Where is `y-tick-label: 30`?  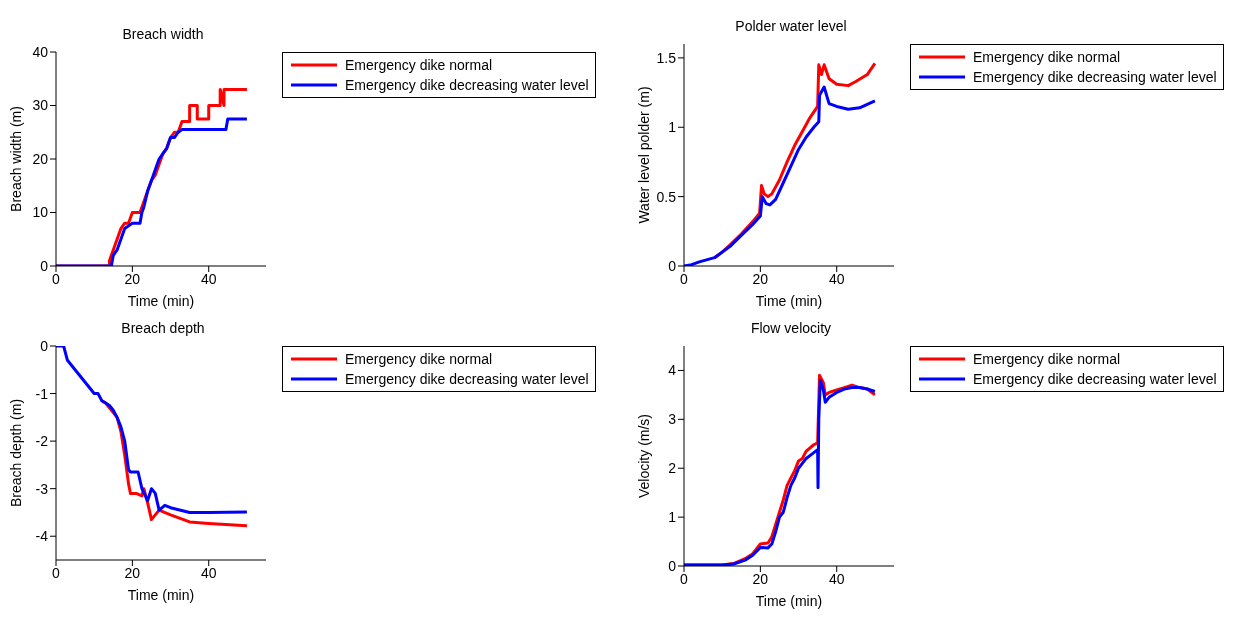 y-tick-label: 30 is located at coordinates (40, 105).